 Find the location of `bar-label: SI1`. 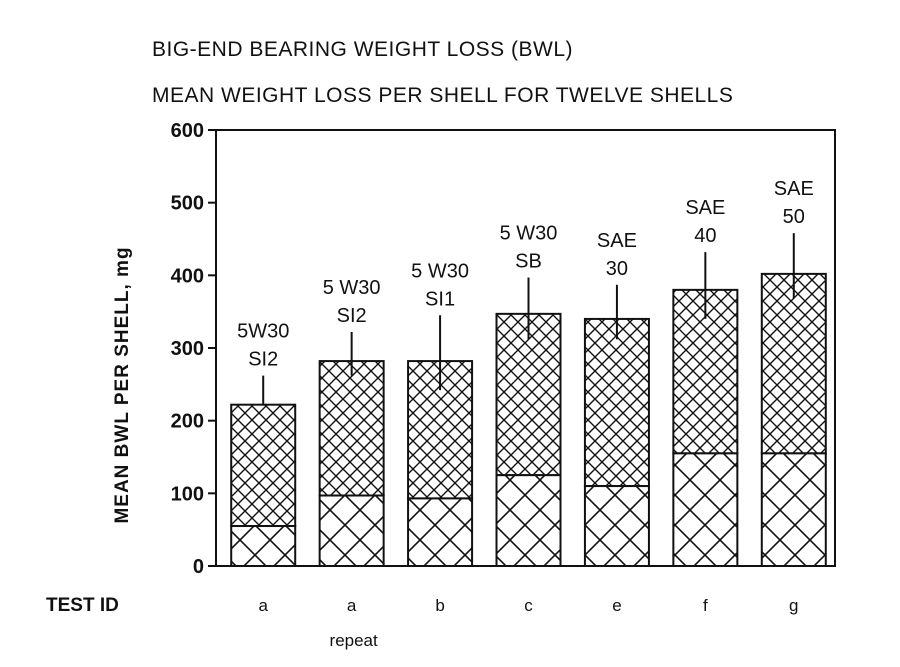

bar-label: SI1 is located at coordinates (440, 299).